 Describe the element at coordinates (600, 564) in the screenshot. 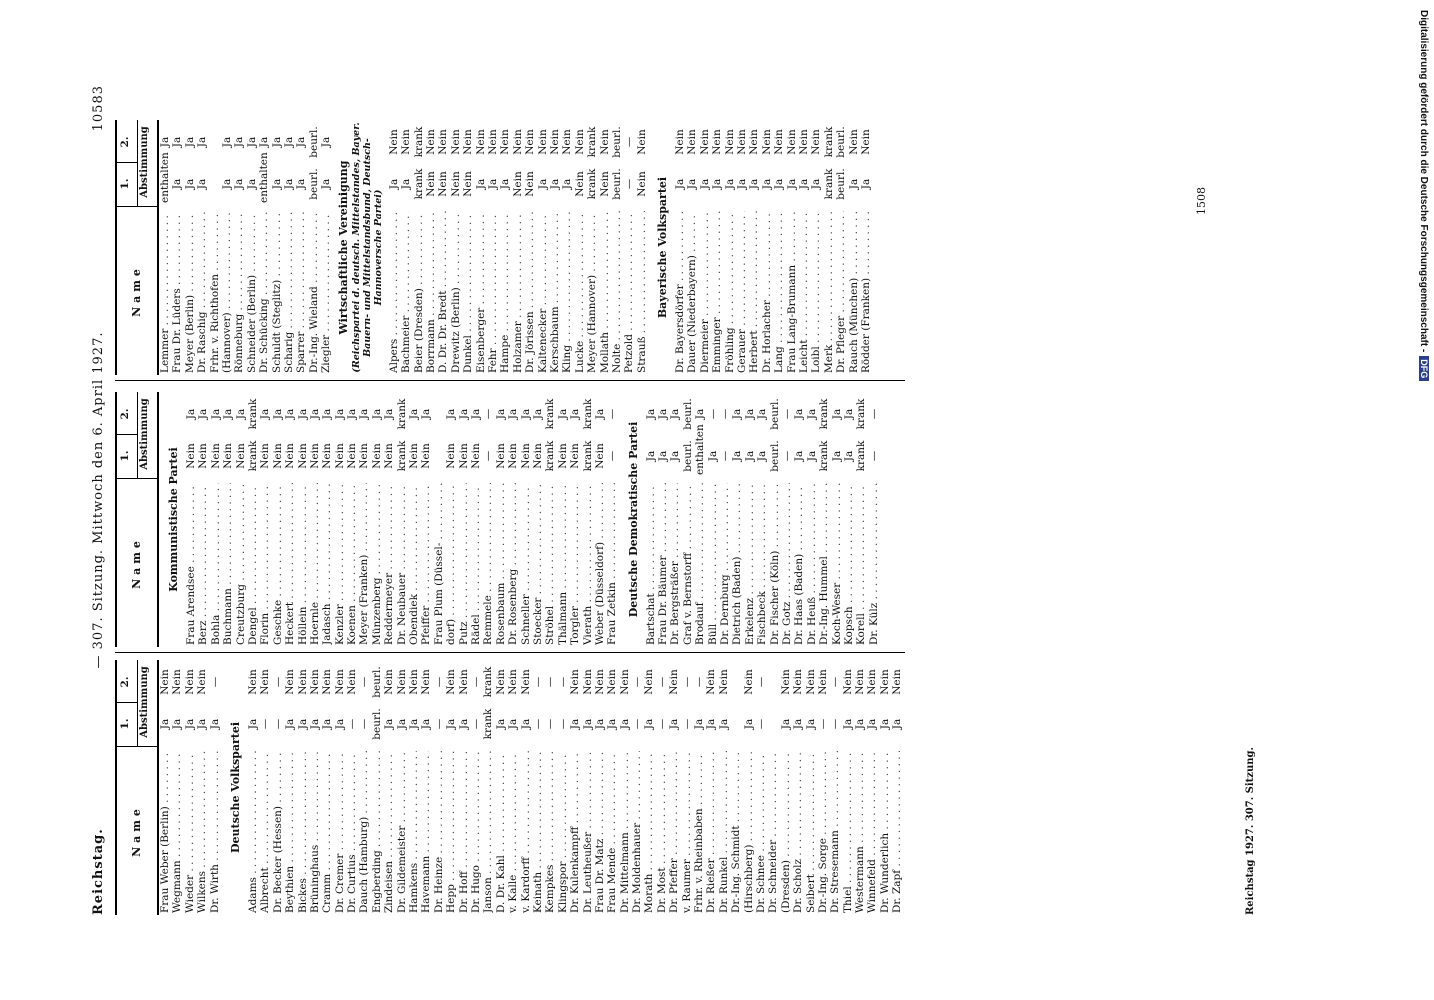

I see `member-name: Weber (Düsseldorf)` at that location.